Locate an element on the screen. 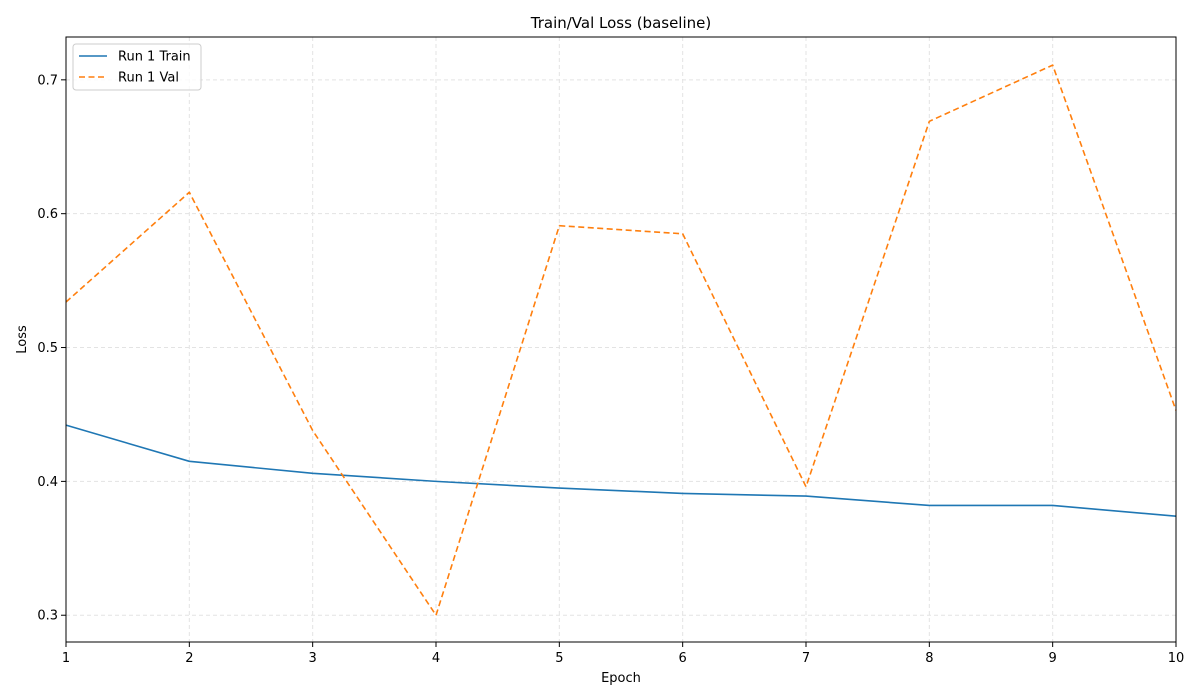  series-line-train is located at coordinates (621, 470).